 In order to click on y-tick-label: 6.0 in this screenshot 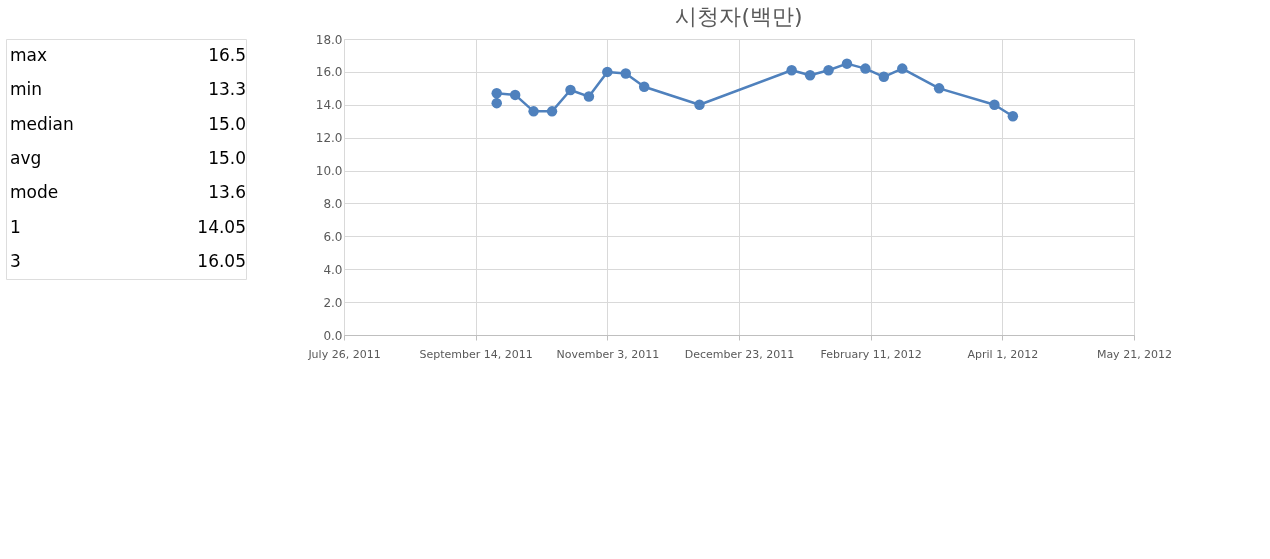, I will do `click(333, 236)`.